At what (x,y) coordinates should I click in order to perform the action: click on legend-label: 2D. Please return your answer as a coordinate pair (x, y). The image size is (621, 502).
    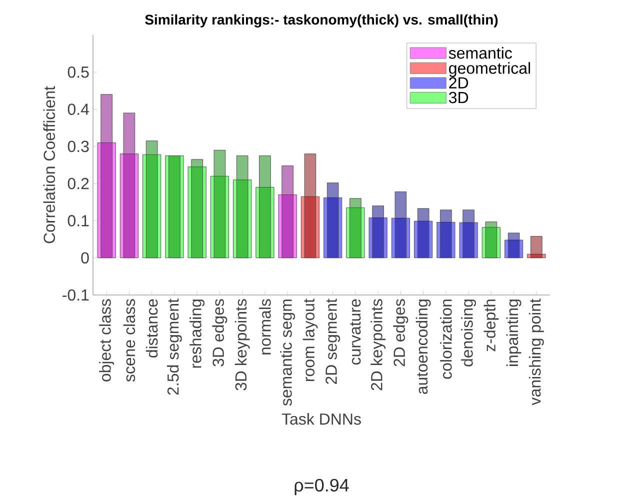
    Looking at the image, I should click on (458, 82).